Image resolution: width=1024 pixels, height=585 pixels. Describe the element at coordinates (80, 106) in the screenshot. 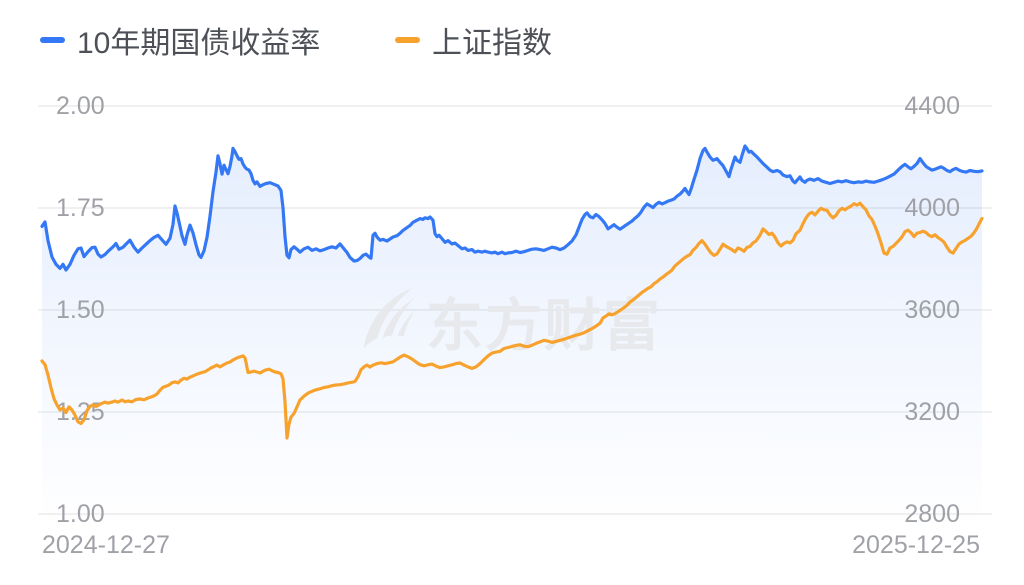

I see `left-axis-tick: 2.00` at that location.